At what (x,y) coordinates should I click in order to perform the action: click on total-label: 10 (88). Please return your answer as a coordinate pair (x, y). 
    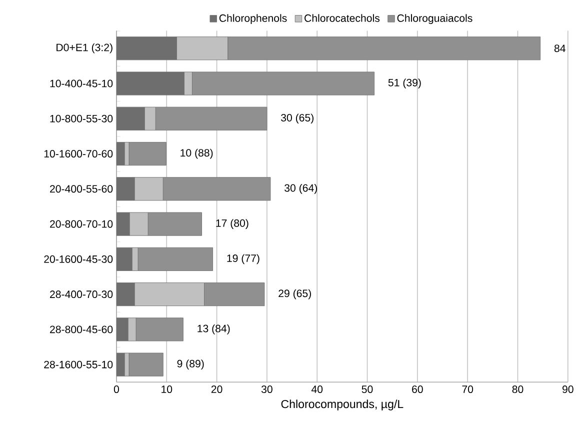
    Looking at the image, I should click on (196, 153).